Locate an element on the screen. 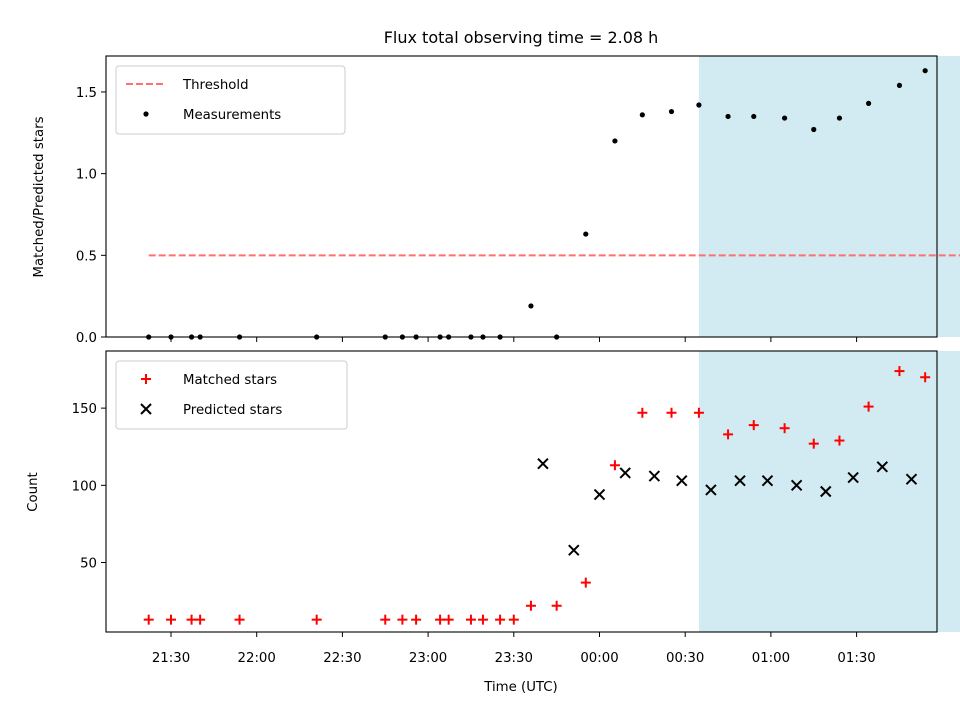  bottom-y-axis-label: Count is located at coordinates (33, 492).